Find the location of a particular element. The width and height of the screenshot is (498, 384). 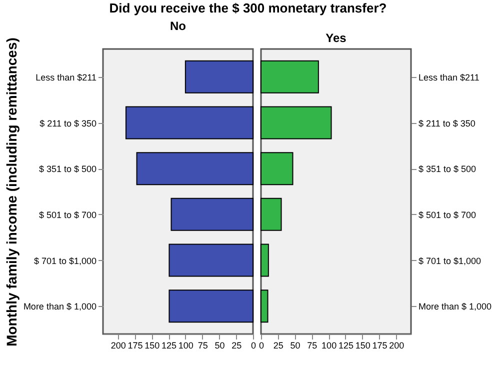

y-axis-title: Monthly family income (including remittances) is located at coordinates (11, 192).